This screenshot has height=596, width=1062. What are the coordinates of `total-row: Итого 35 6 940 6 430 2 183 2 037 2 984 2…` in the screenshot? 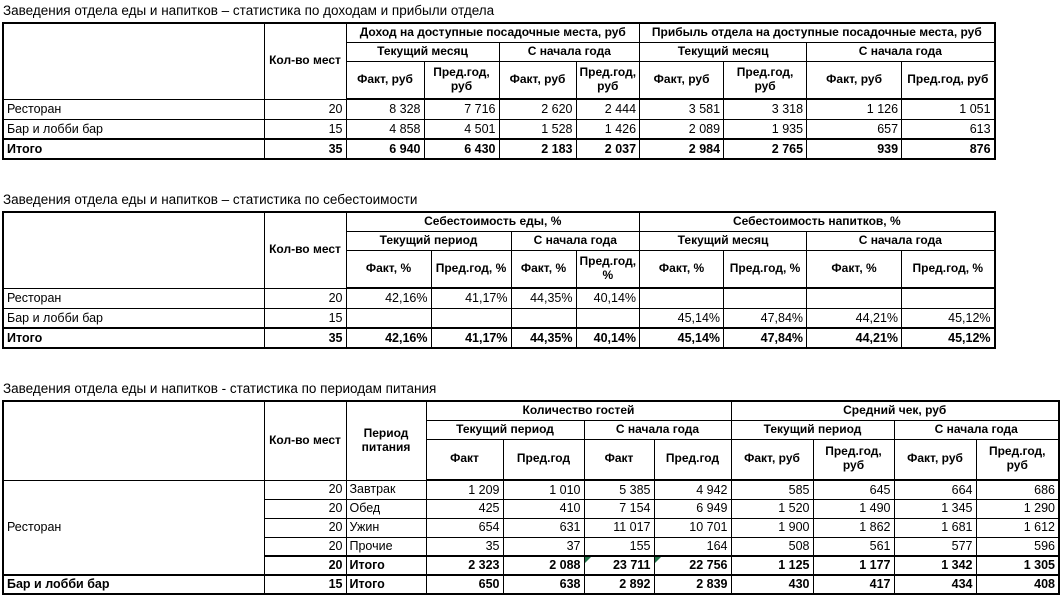 It's located at (499, 149).